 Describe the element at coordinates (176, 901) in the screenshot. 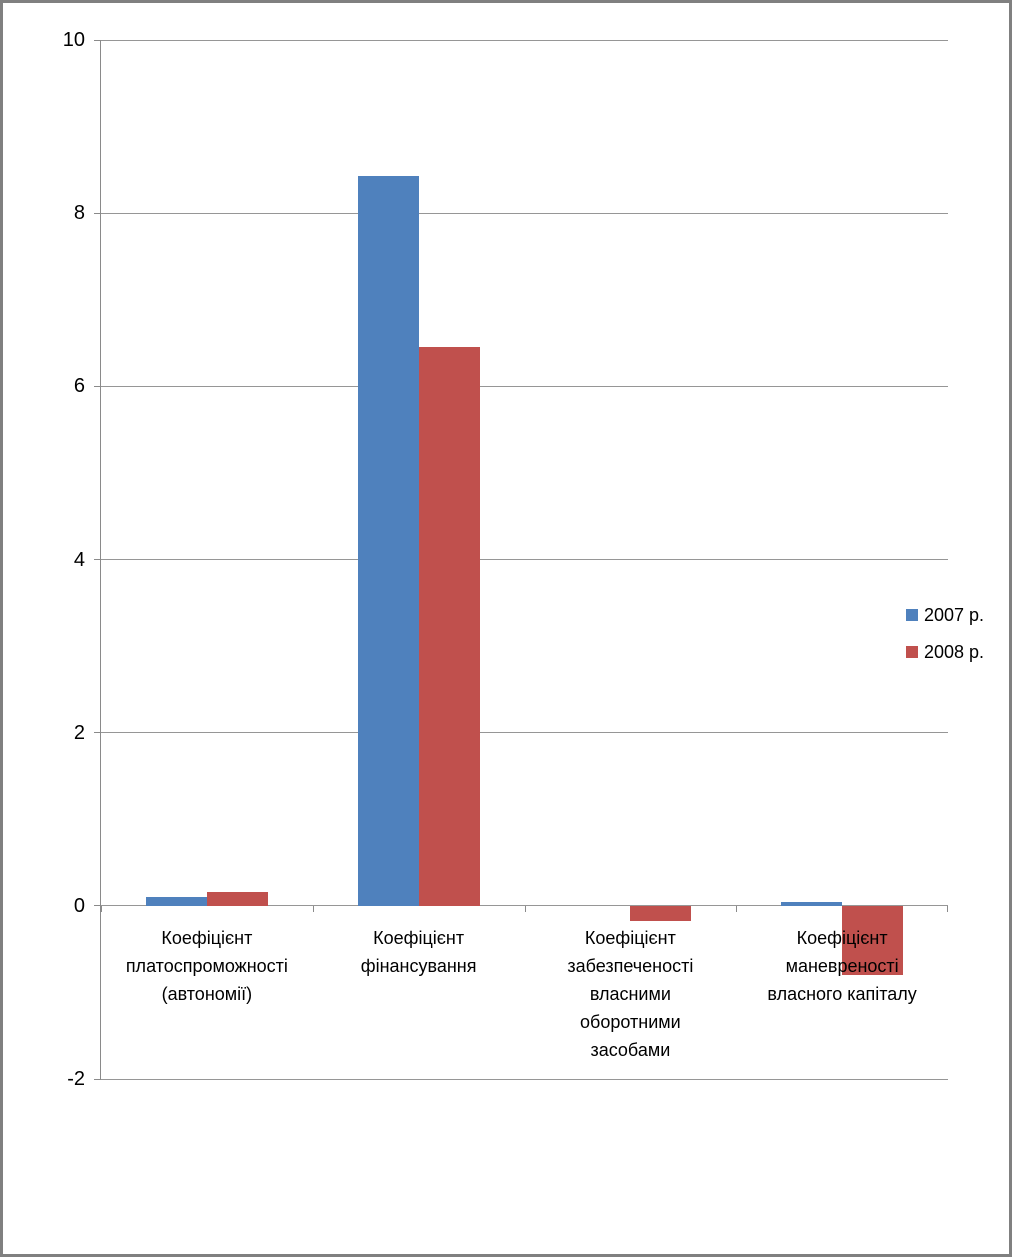

I see `bar-2007-cat1` at that location.